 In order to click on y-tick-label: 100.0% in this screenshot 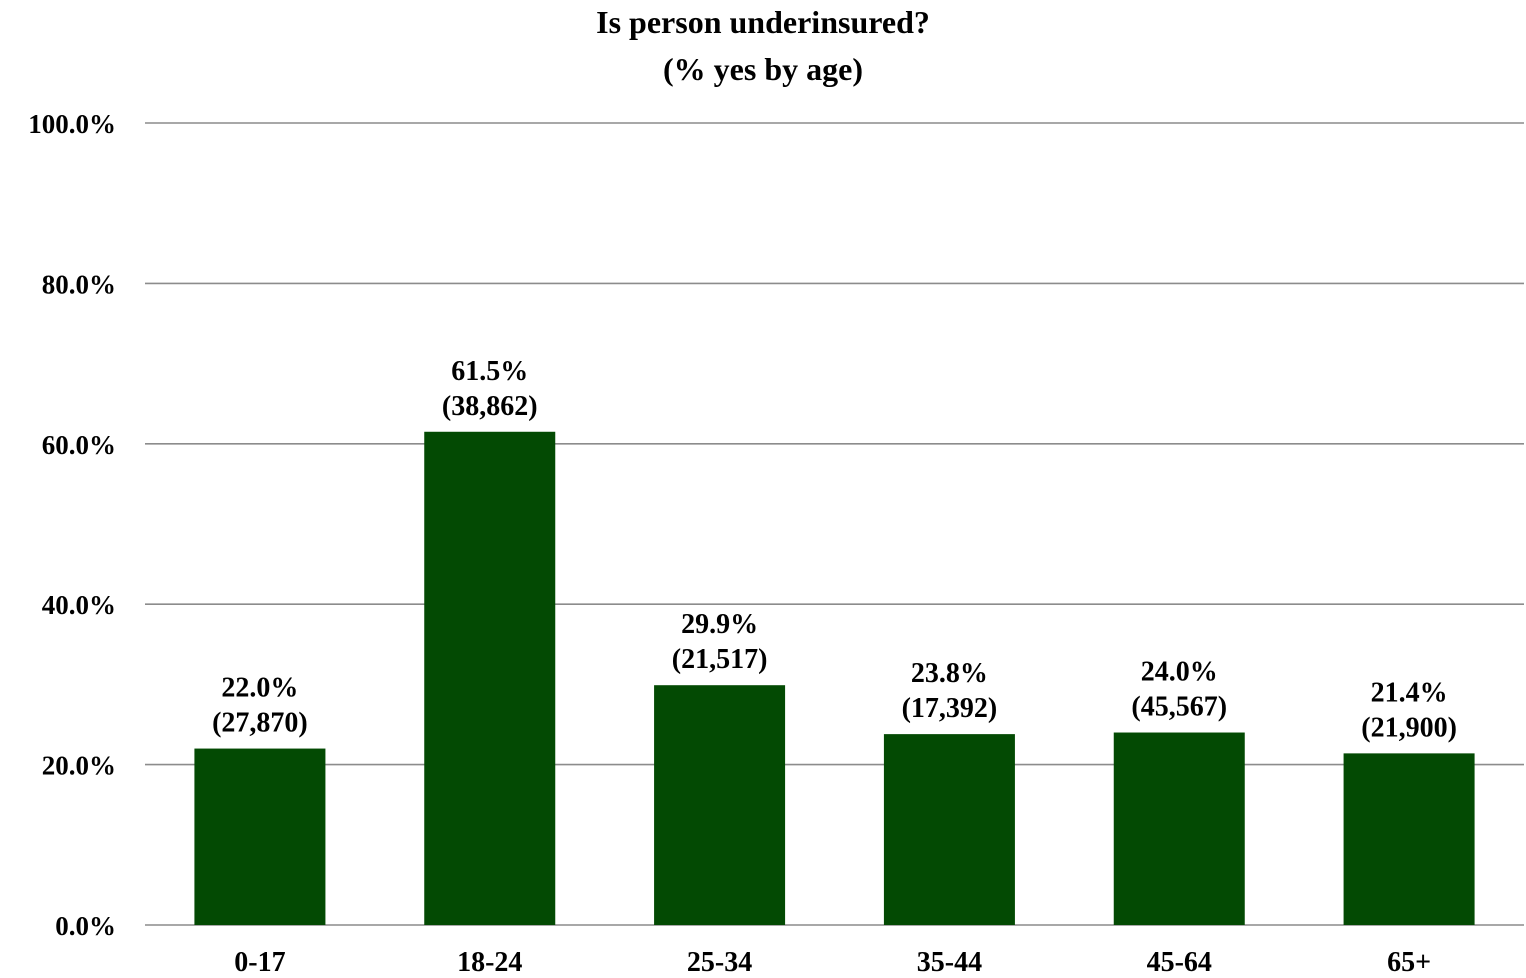, I will do `click(72, 124)`.